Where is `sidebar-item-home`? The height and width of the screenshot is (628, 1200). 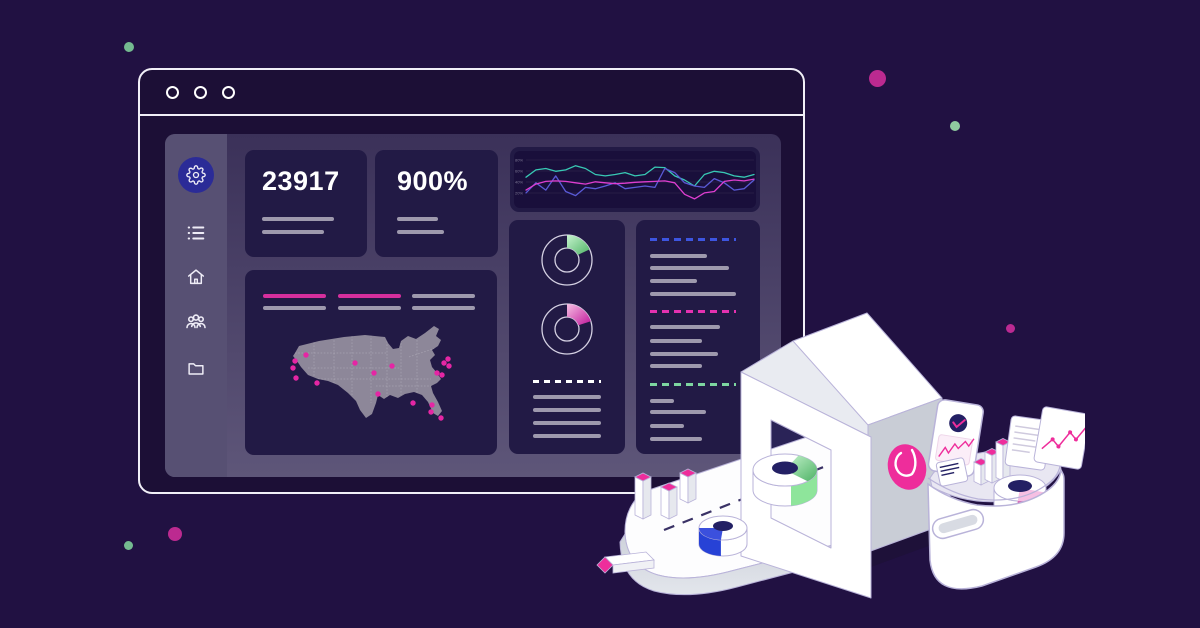
sidebar-item-home is located at coordinates (196, 277).